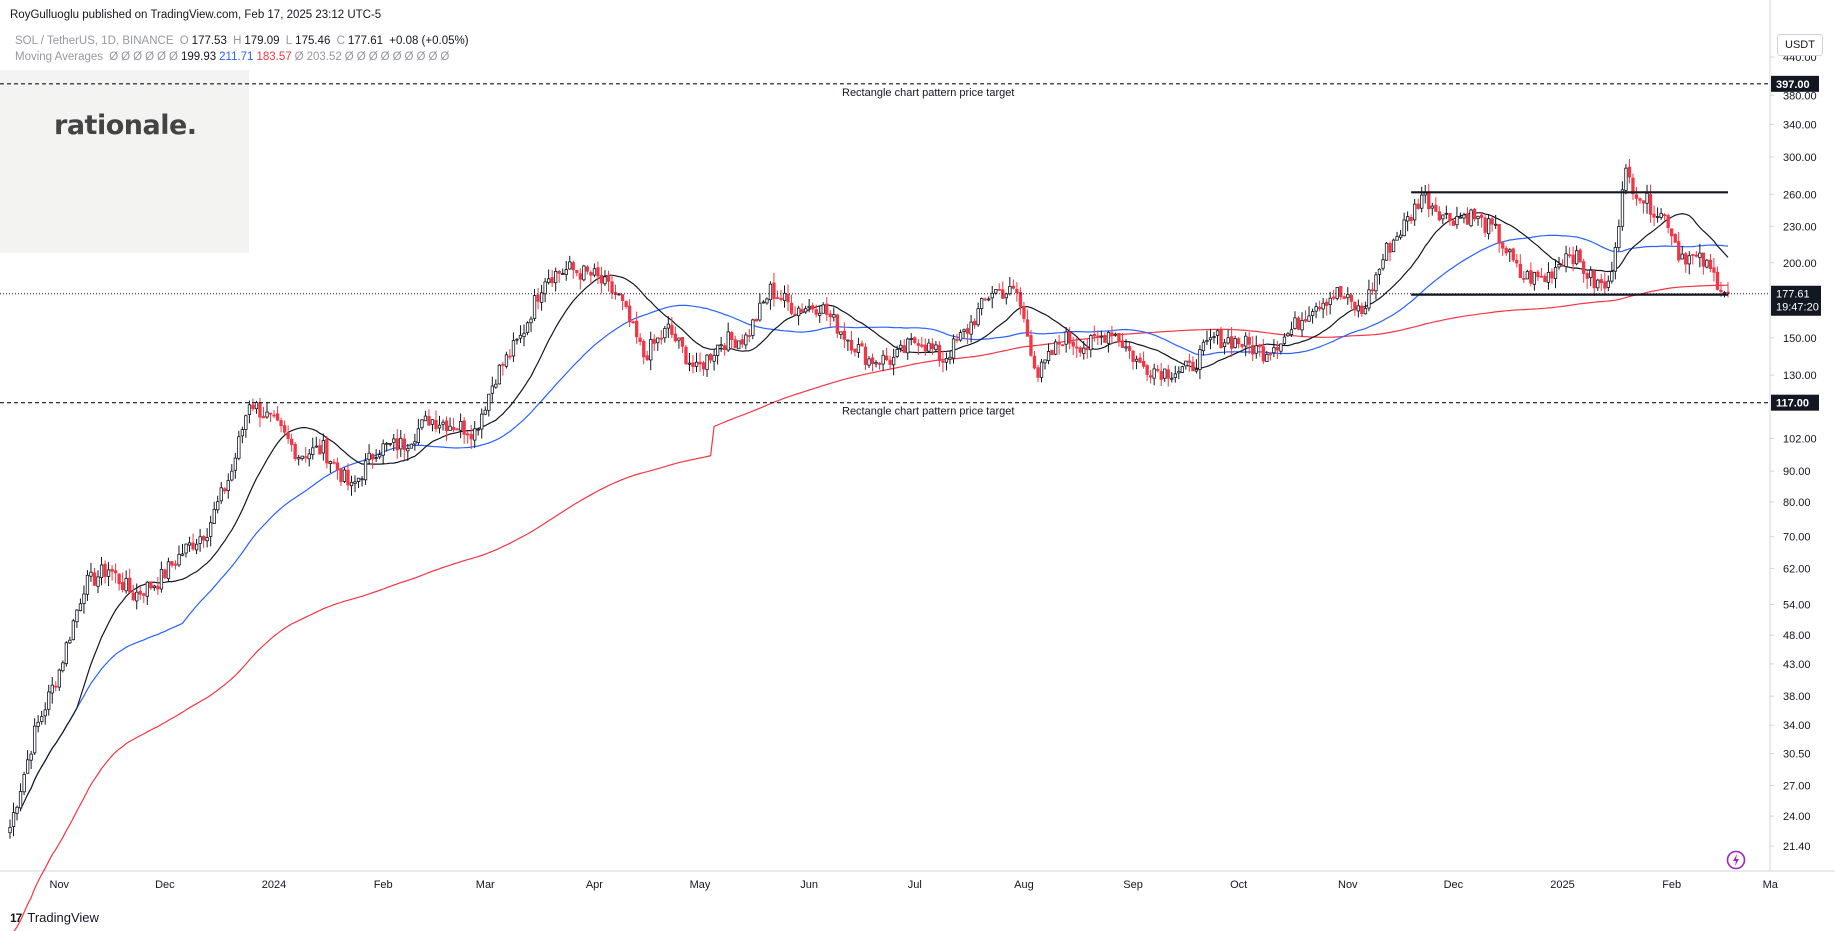  I want to click on x-tick-label: Feb, so click(1671, 885).